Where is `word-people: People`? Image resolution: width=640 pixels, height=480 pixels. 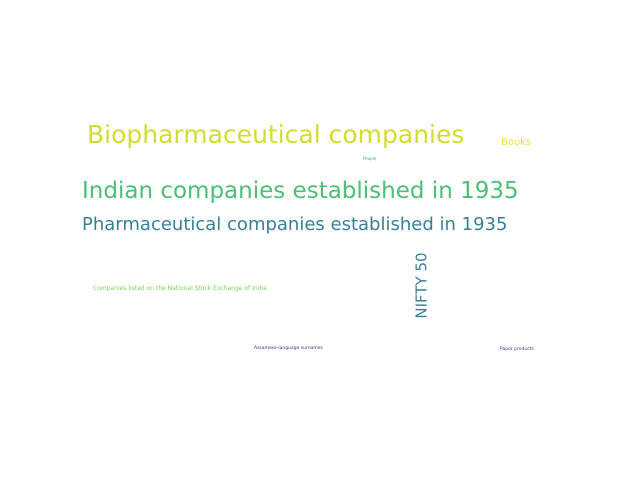
word-people: People is located at coordinates (370, 158).